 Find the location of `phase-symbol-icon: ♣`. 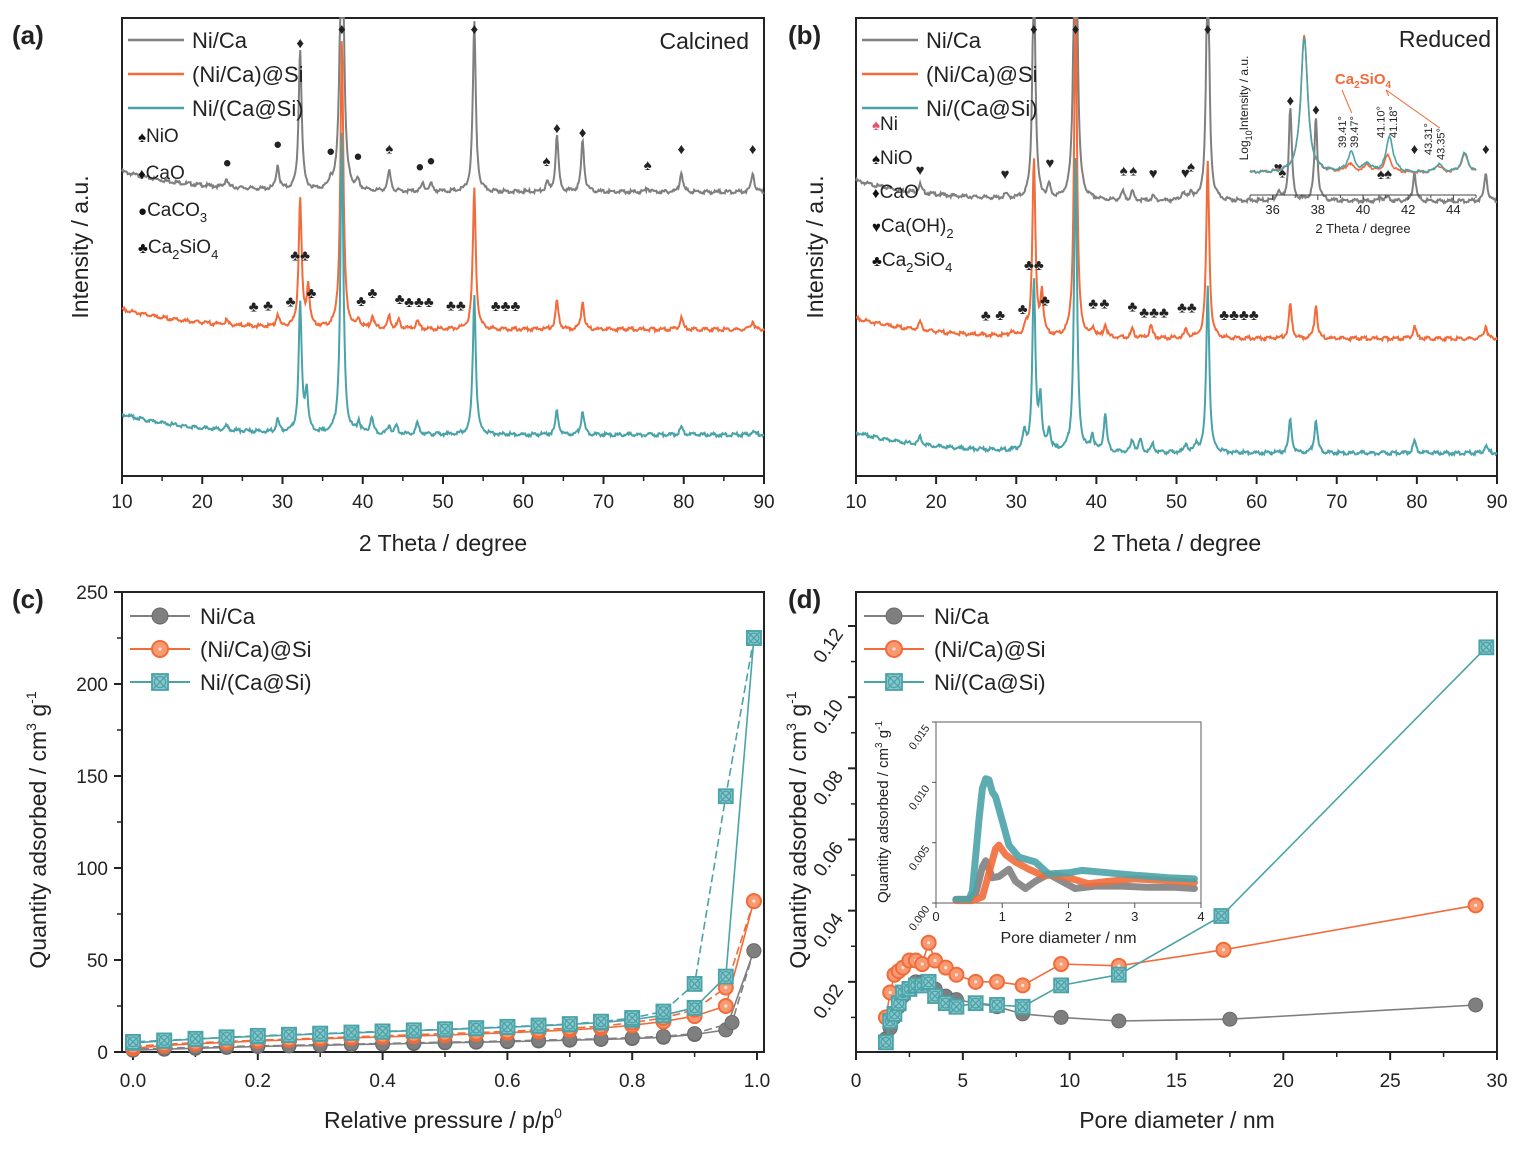

phase-symbol-icon: ♣ is located at coordinates (143, 248).